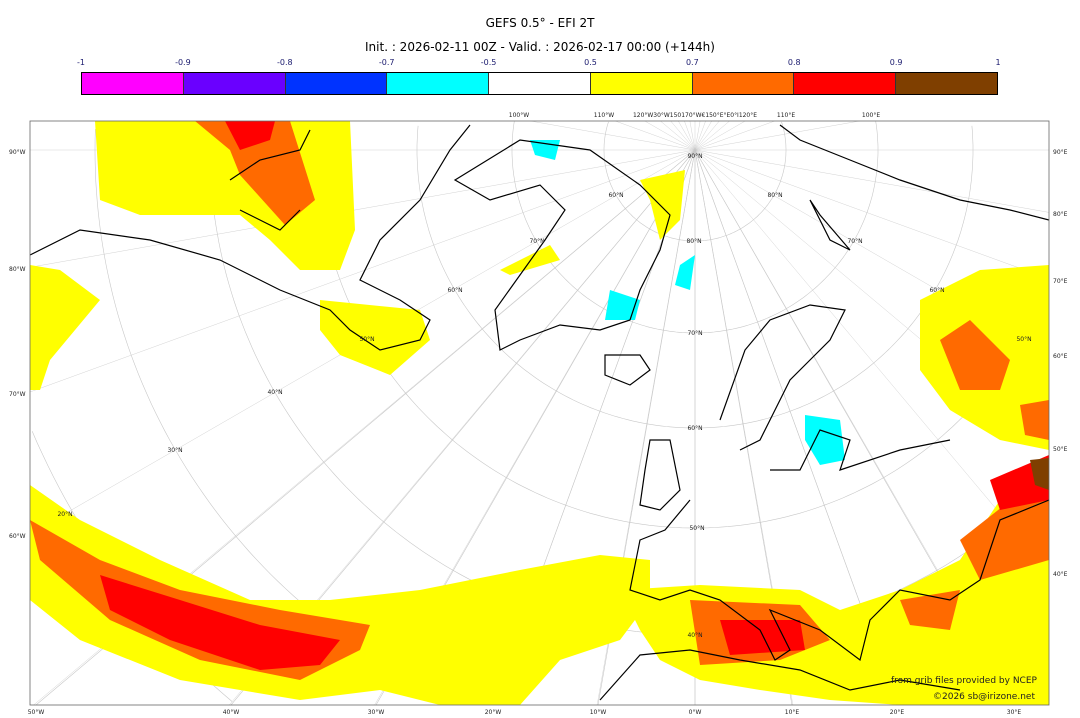 This screenshot has height=718, width=1080. Describe the element at coordinates (231, 712) in the screenshot. I see `axis-label: 40°W` at that location.